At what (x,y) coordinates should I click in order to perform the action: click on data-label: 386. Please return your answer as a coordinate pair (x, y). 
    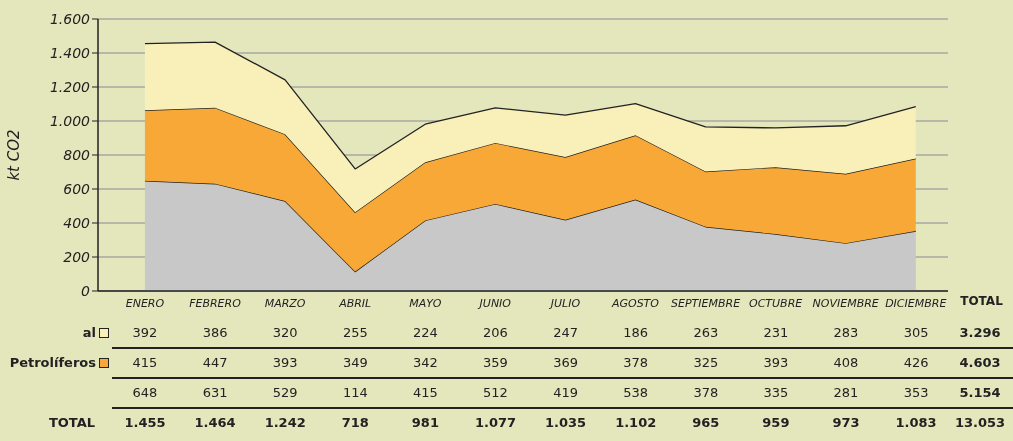
    Looking at the image, I should click on (215, 333).